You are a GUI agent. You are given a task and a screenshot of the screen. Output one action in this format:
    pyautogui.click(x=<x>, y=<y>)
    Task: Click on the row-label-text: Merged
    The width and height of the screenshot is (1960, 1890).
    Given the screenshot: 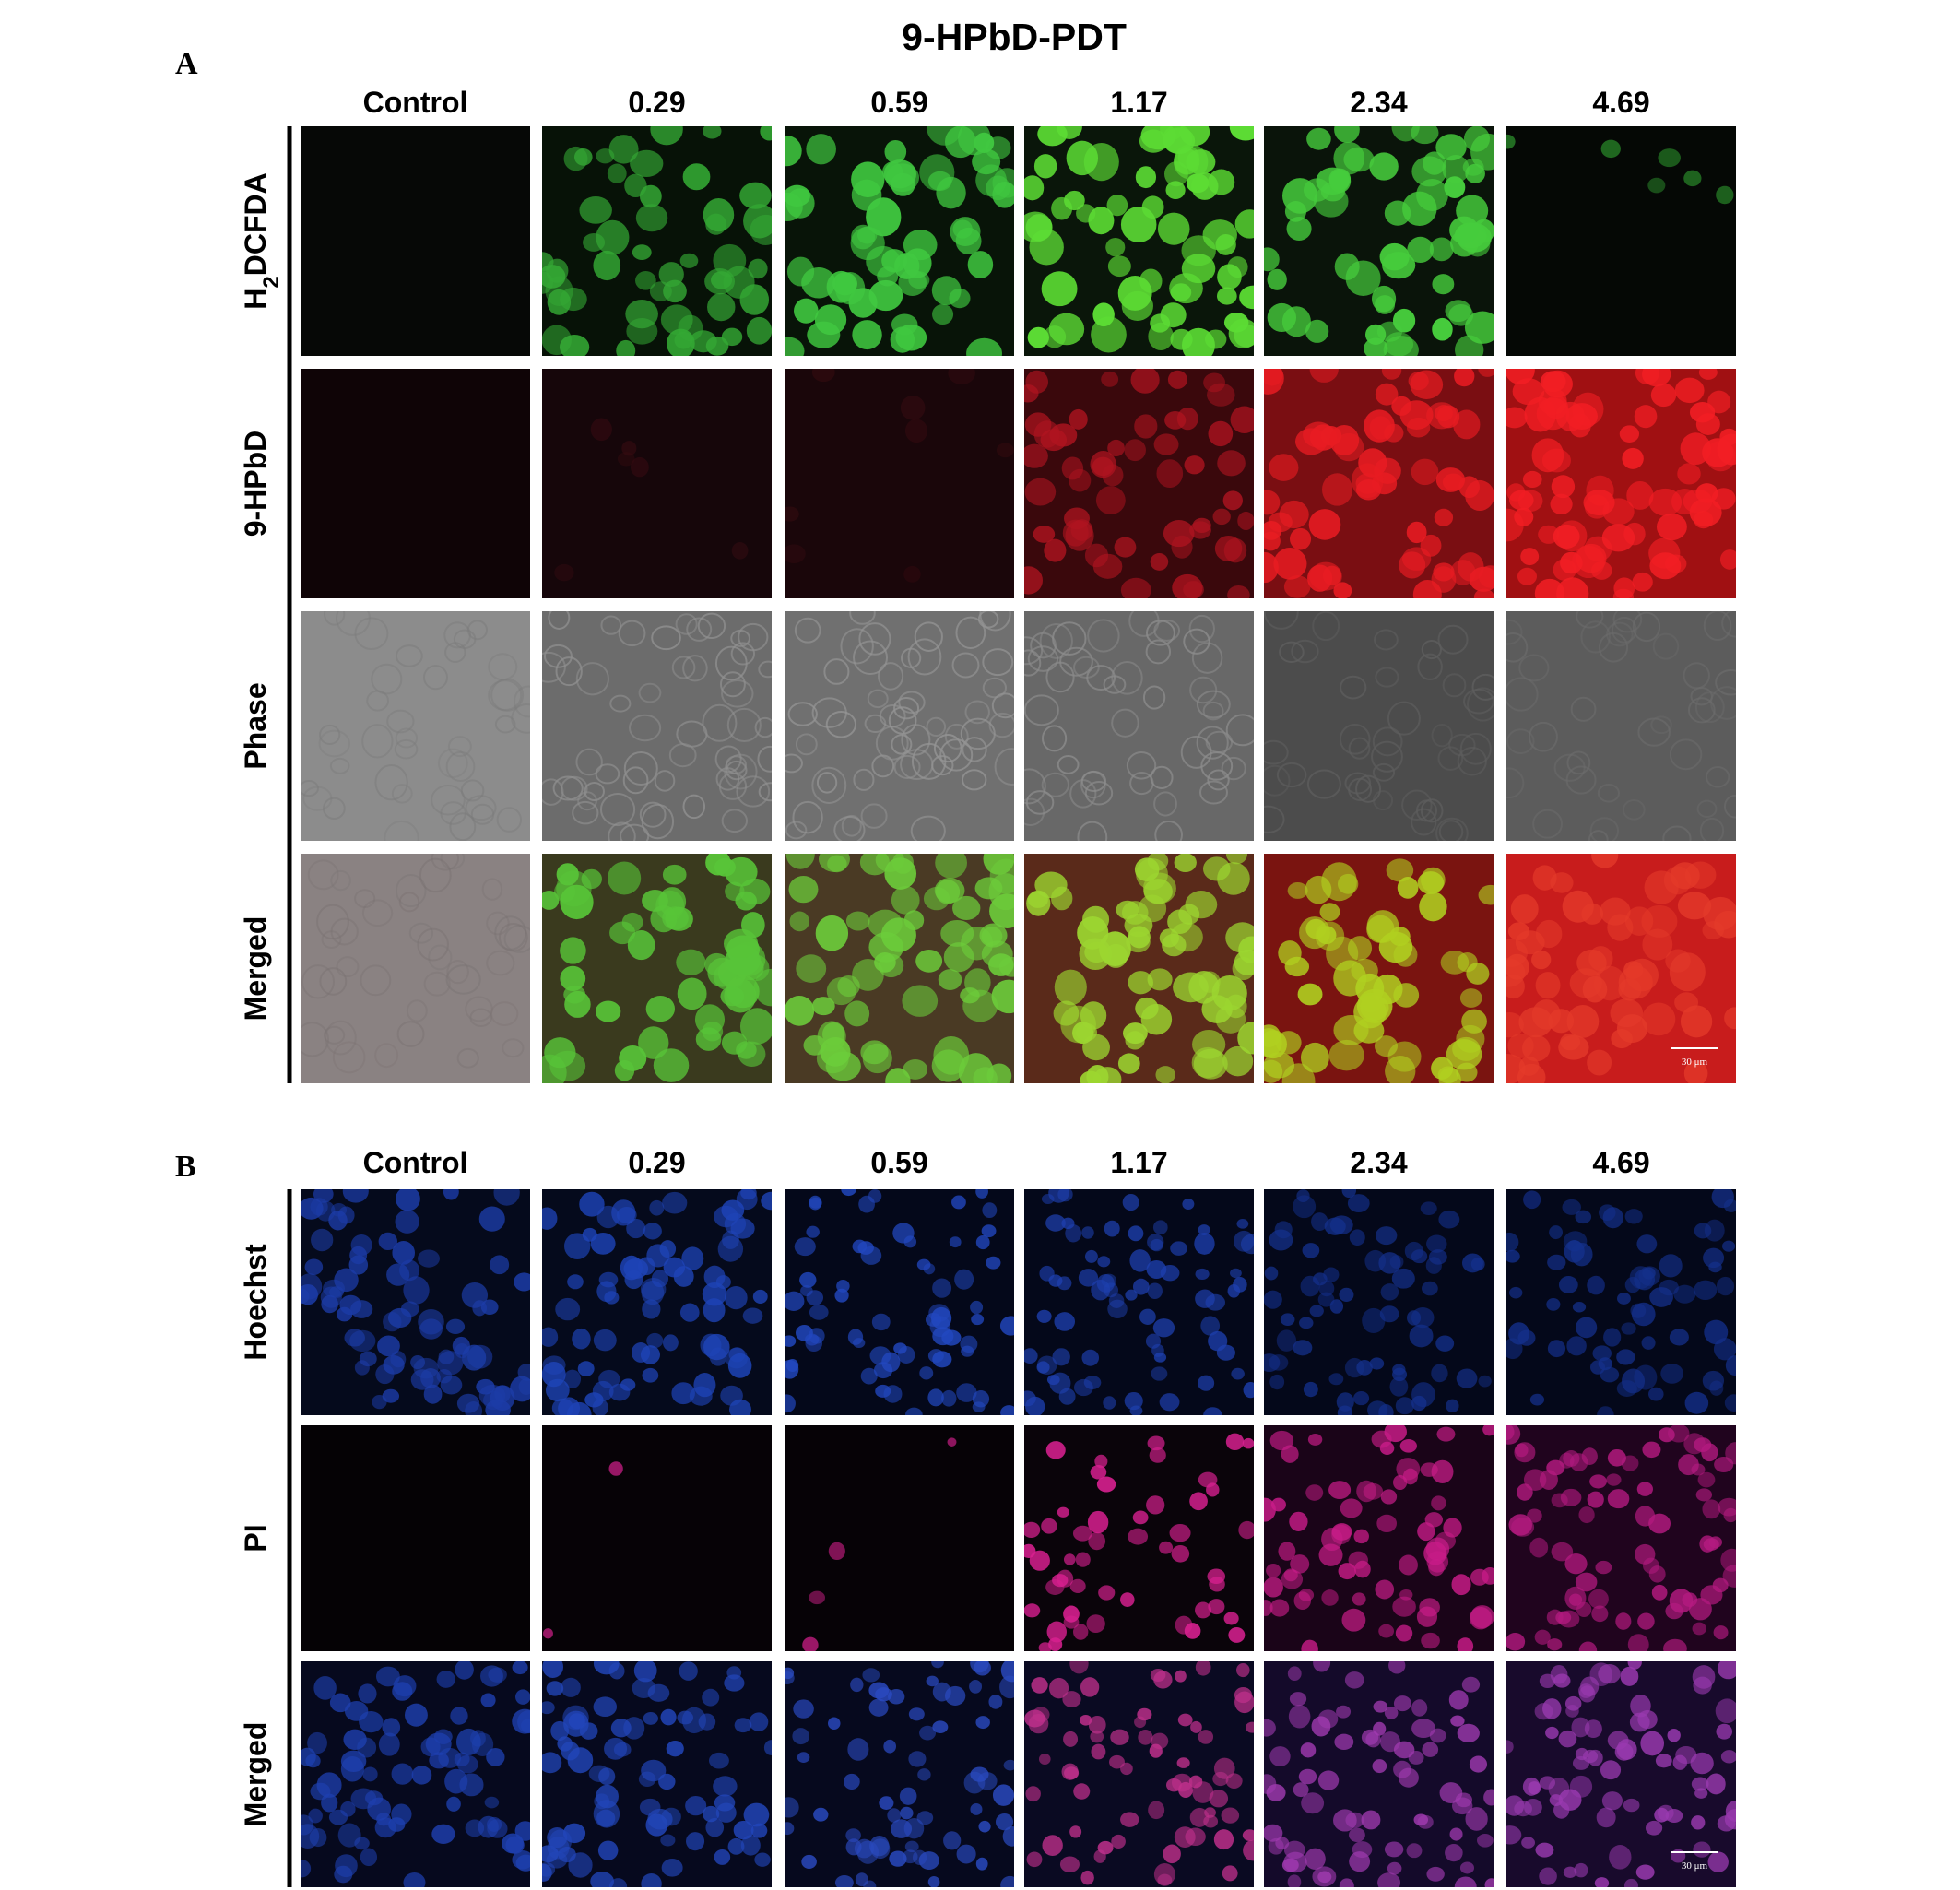 What is the action you would take?
    pyautogui.click(x=256, y=969)
    